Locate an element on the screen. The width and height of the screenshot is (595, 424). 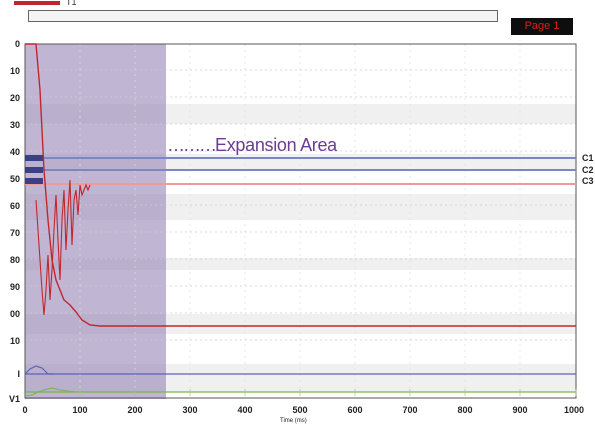
track-label-i: I is located at coordinates (18, 374).